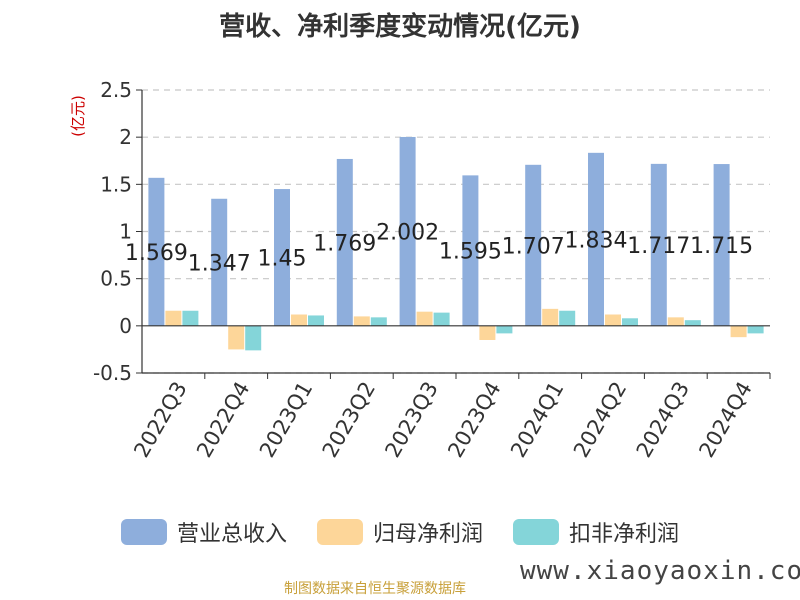 Image resolution: width=800 pixels, height=600 pixels. I want to click on x-tick-label: 2022Q3, so click(160, 420).